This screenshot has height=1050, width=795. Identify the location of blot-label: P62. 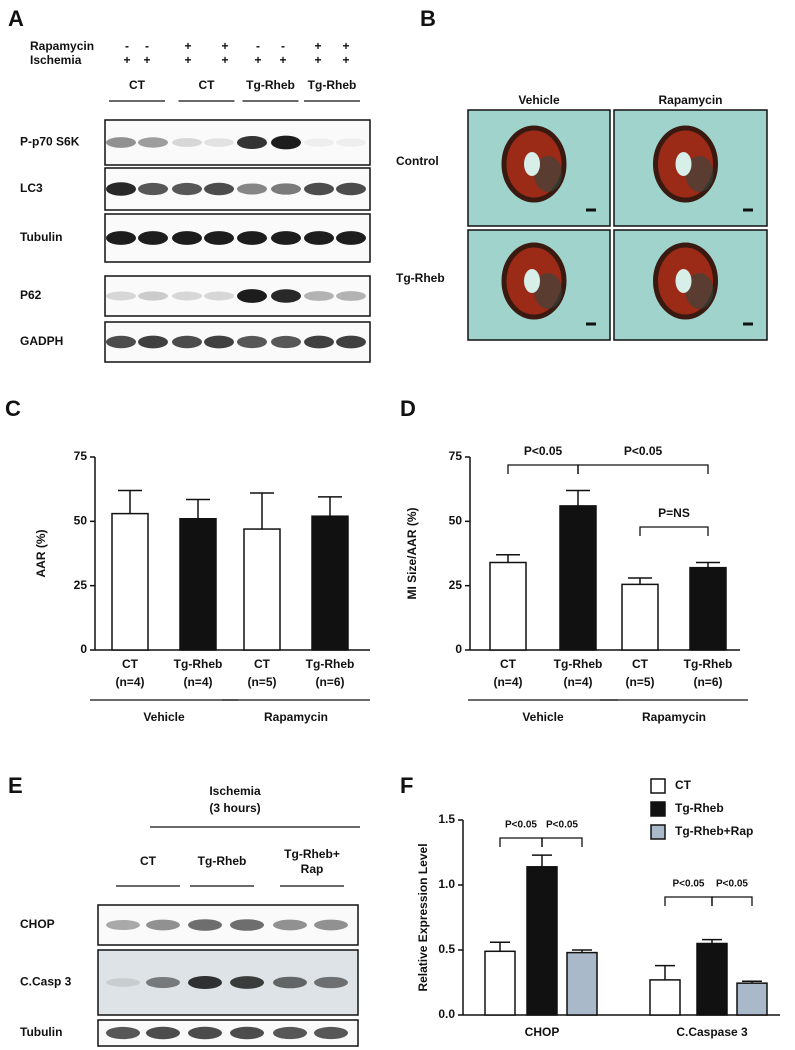
(31, 295).